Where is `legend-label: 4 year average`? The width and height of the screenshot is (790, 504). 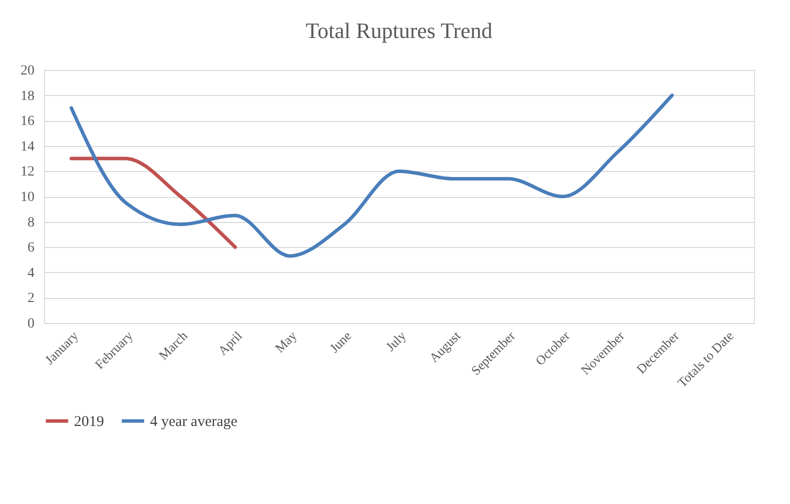
legend-label: 4 year average is located at coordinates (194, 422).